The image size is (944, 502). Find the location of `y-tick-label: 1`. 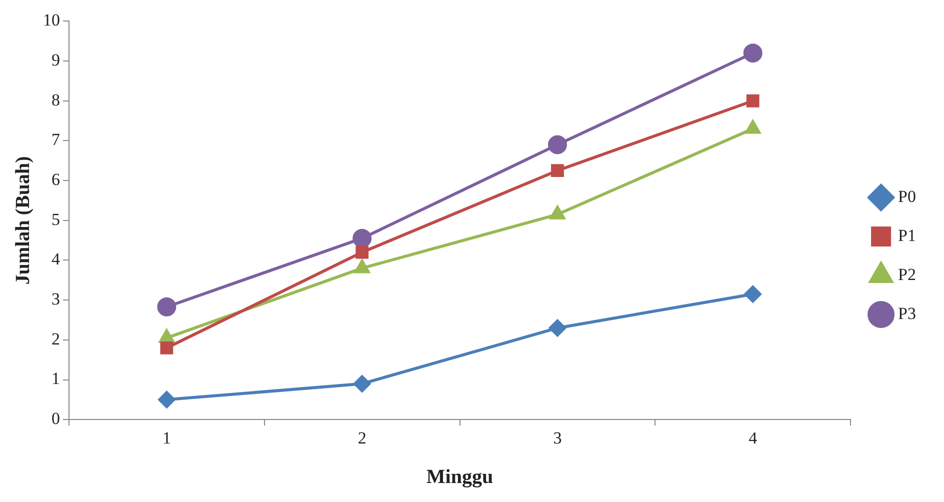

y-tick-label: 1 is located at coordinates (56, 378).